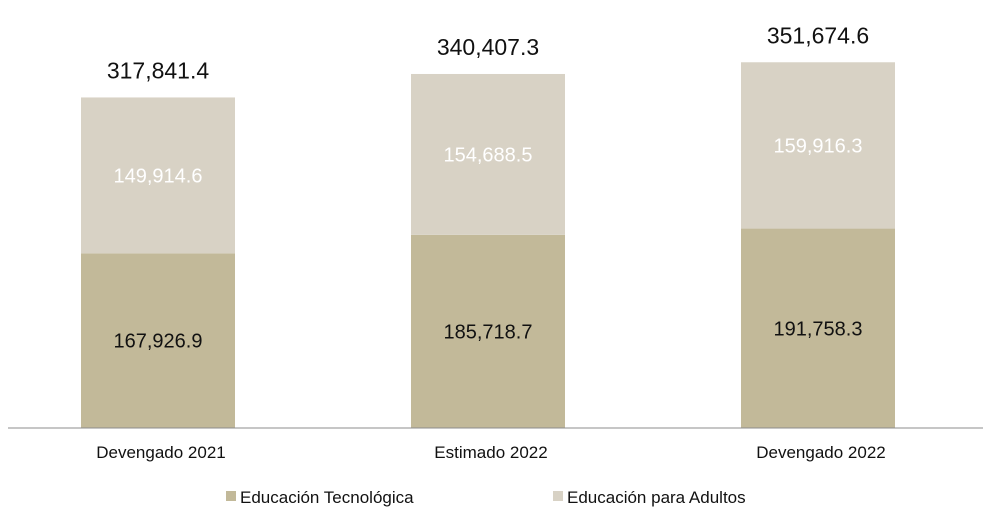  Describe the element at coordinates (488, 47) in the screenshot. I see `total-value-label: 340,407.3` at that location.